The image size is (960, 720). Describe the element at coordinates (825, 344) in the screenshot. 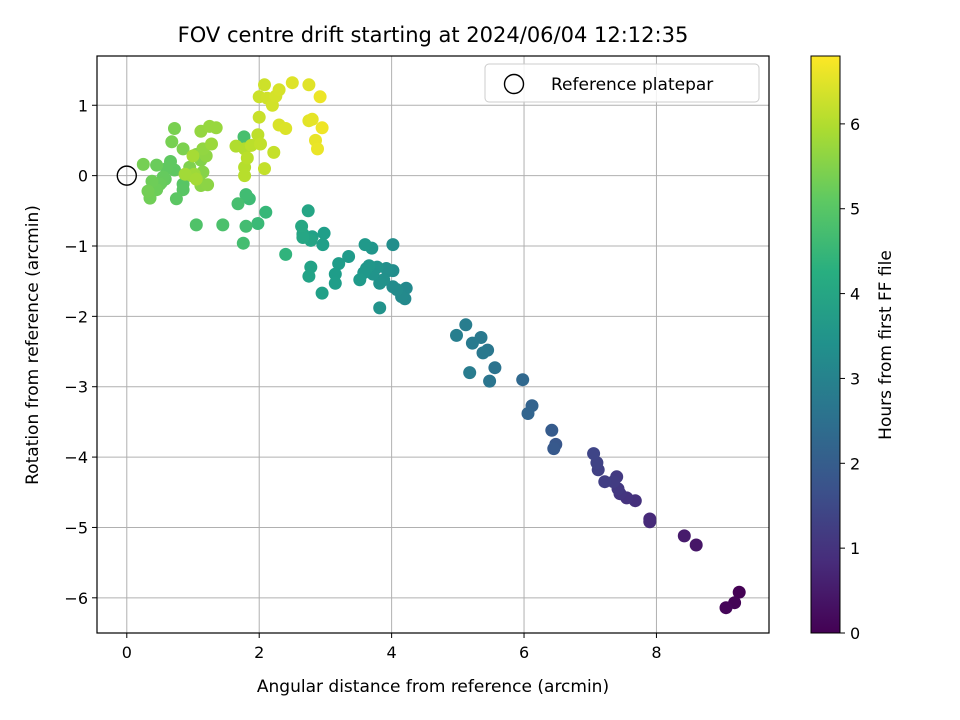

I see `colorbar-gradient` at that location.